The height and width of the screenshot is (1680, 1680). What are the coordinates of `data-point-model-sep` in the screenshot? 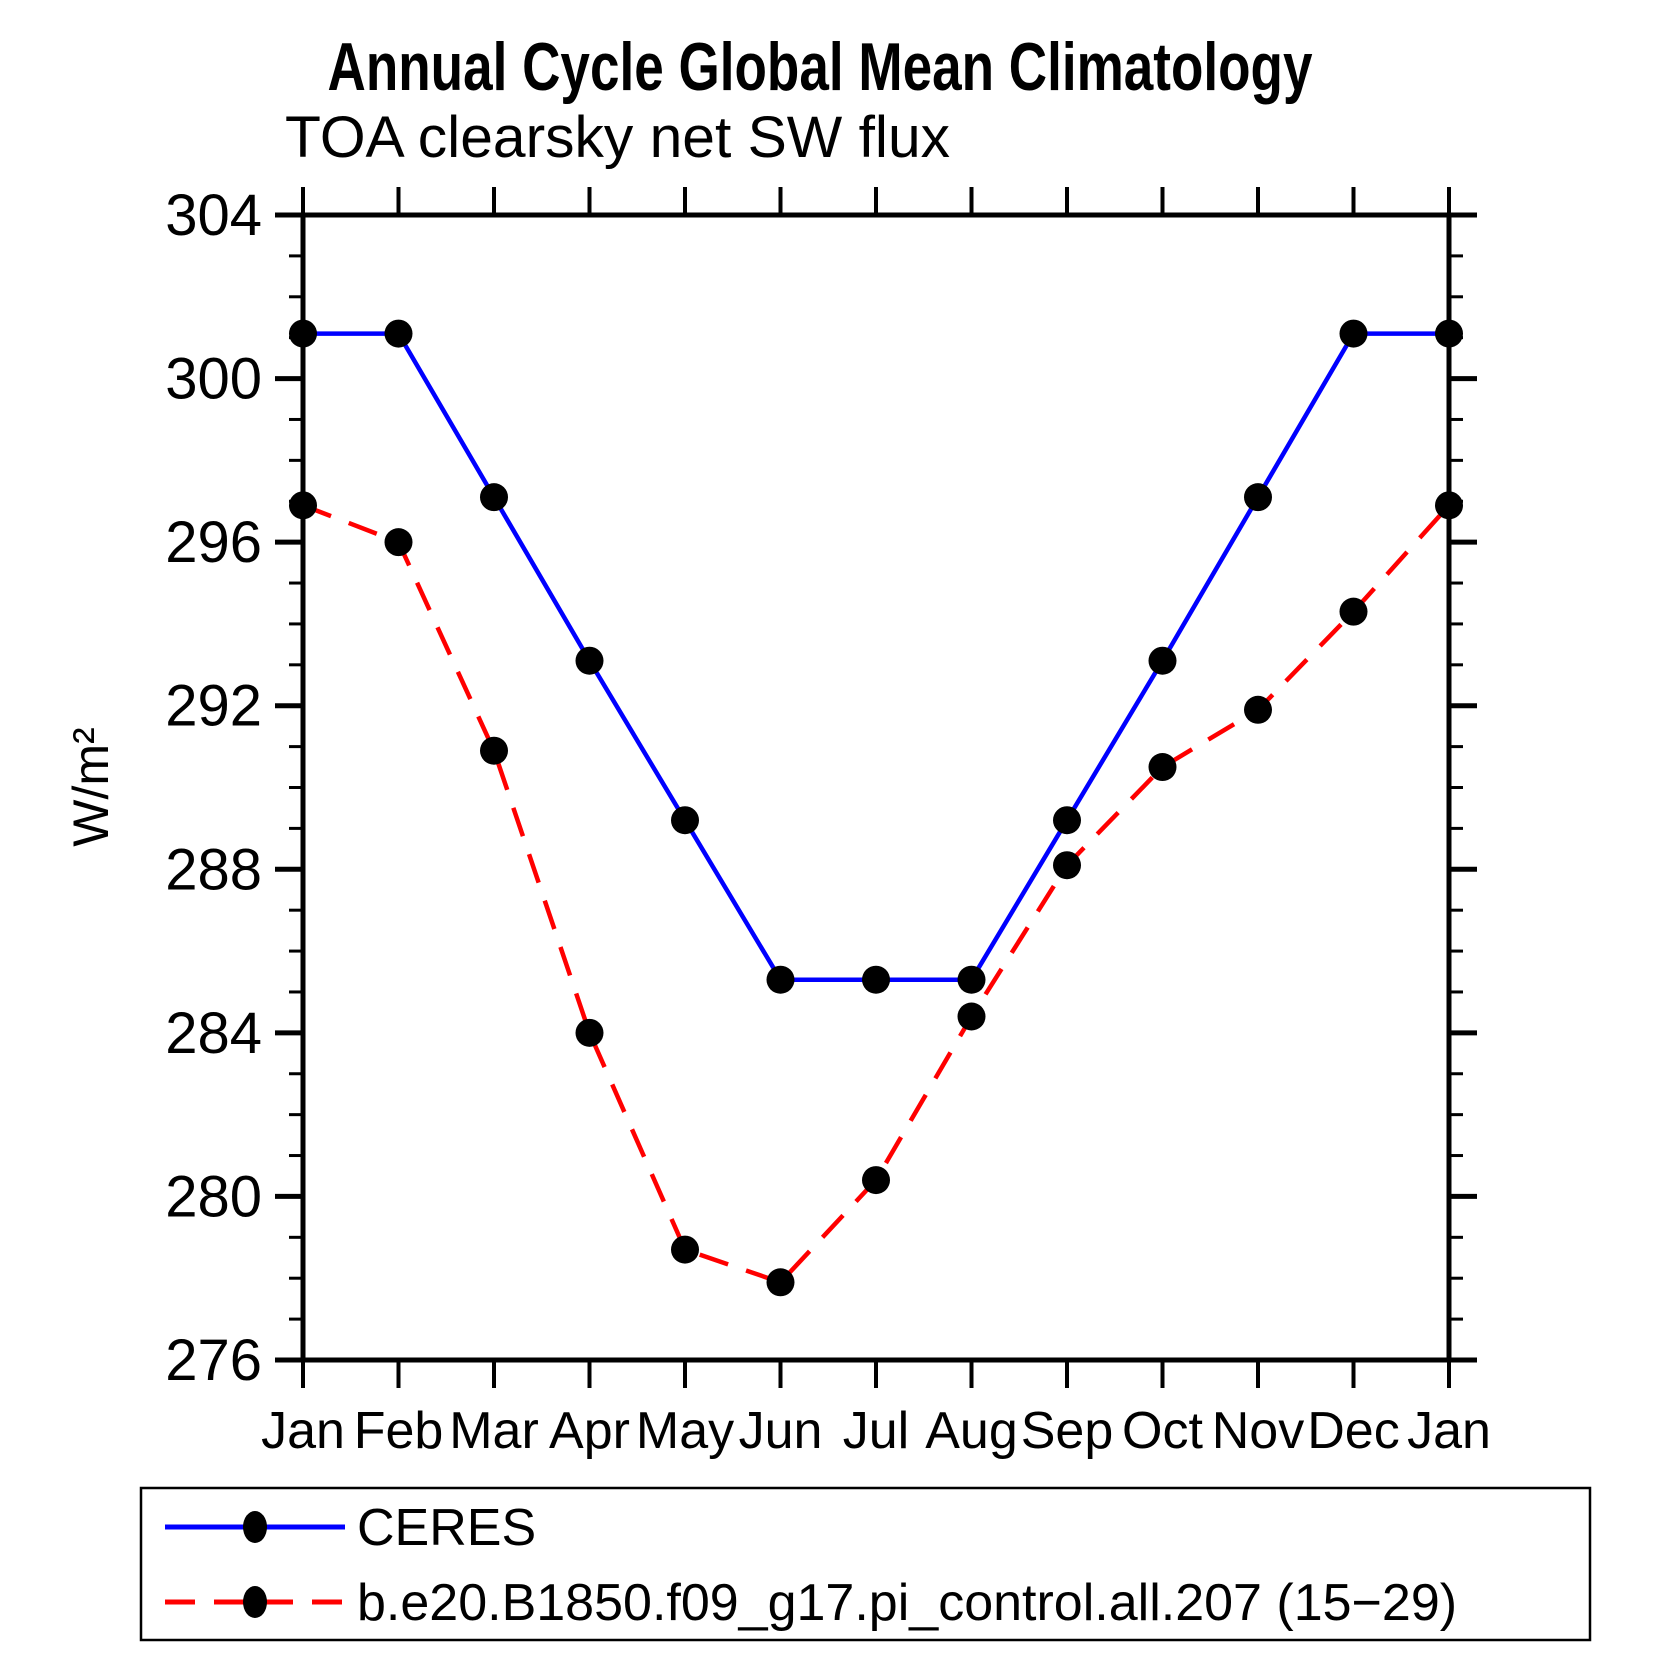 It's located at (1067, 865).